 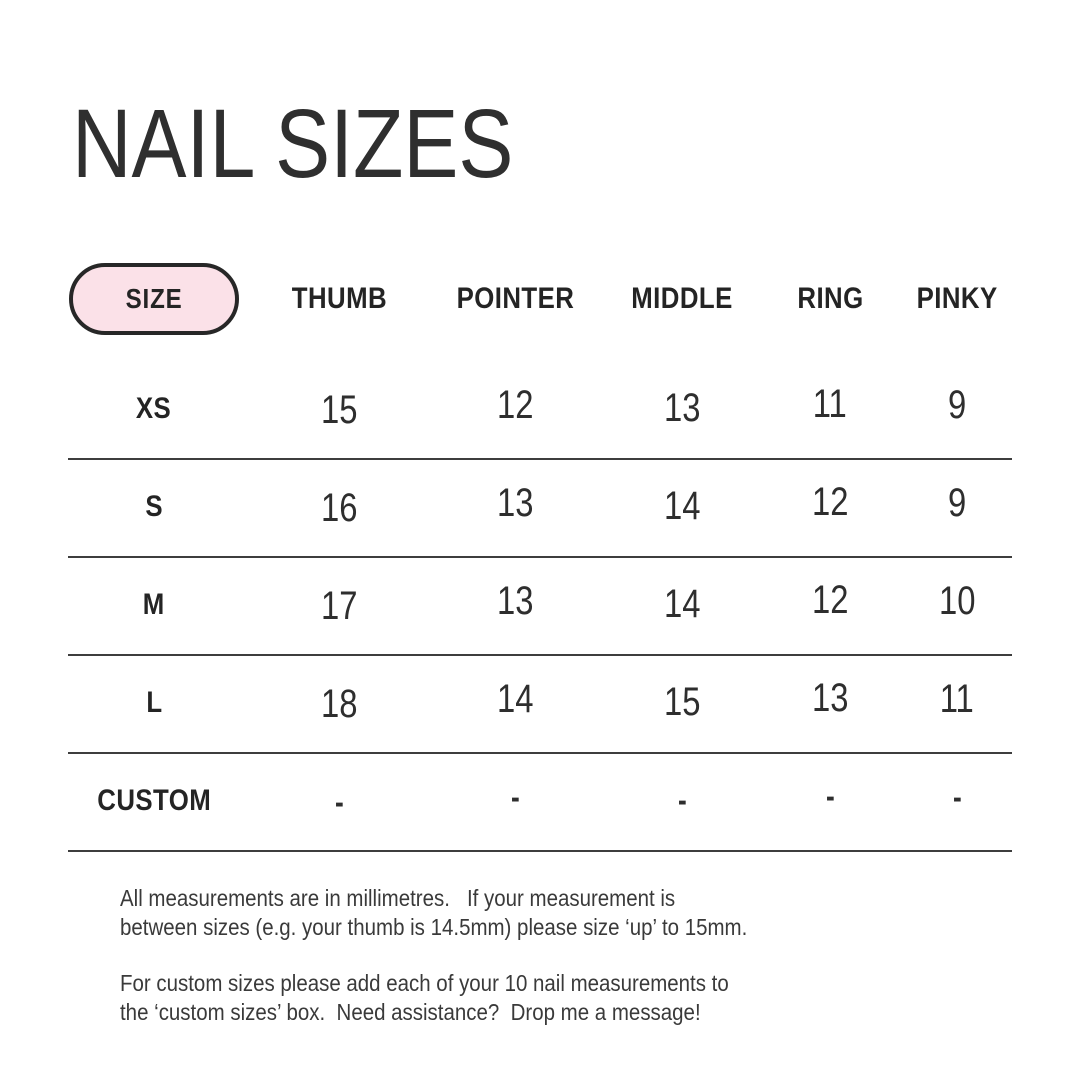 I want to click on page-title: NAIL SIZES, so click(x=293, y=143).